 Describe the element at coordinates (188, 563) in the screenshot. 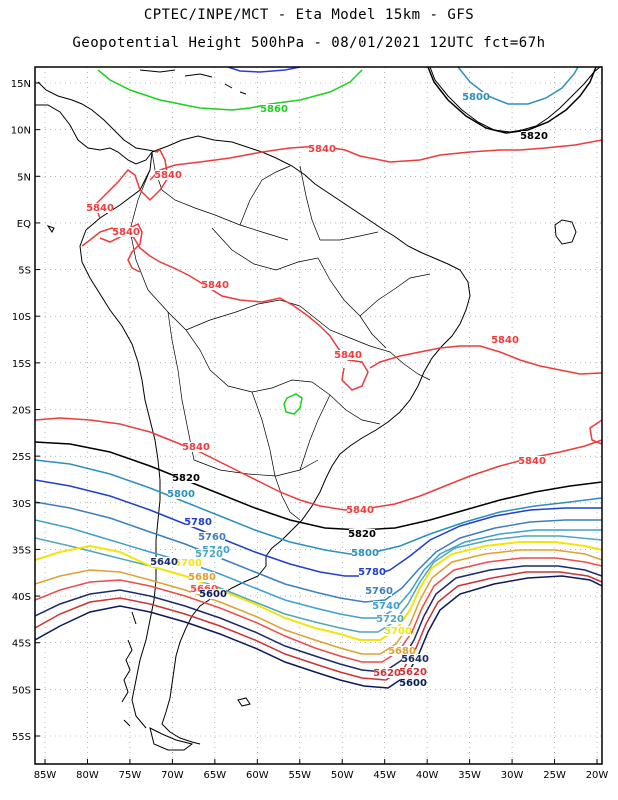

I see `contour-label-5700: 5700` at that location.